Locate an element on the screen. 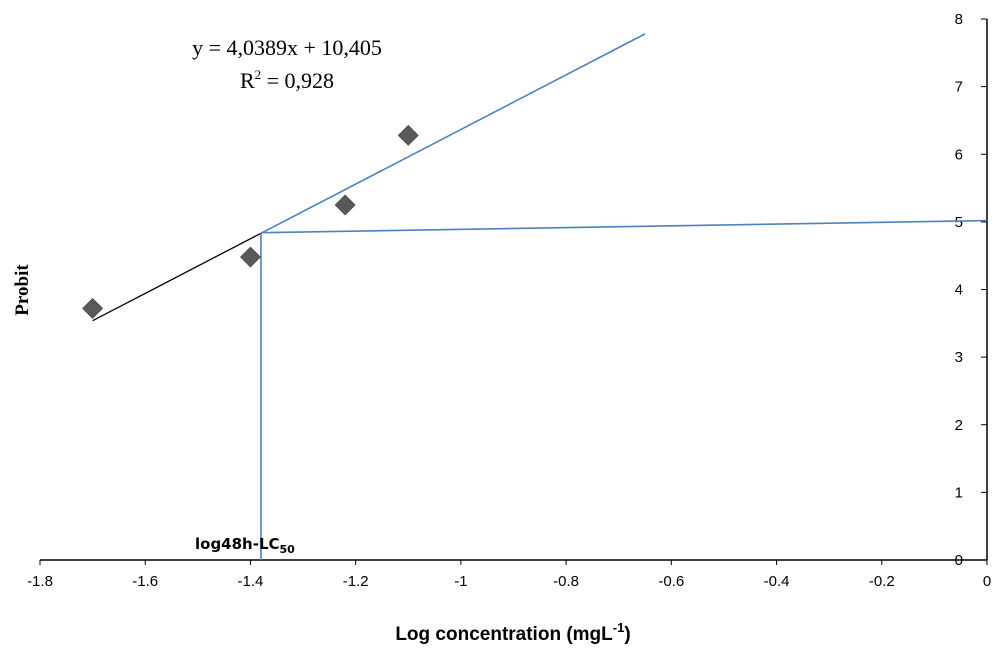  r-squared-label: R2 = 0,928 is located at coordinates (287, 80).